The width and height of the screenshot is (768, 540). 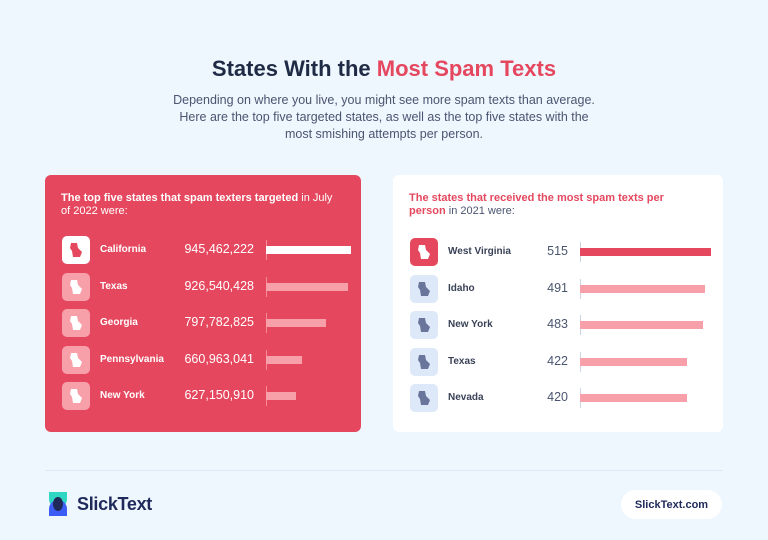 What do you see at coordinates (461, 288) in the screenshot?
I see `category-label: Idaho` at bounding box center [461, 288].